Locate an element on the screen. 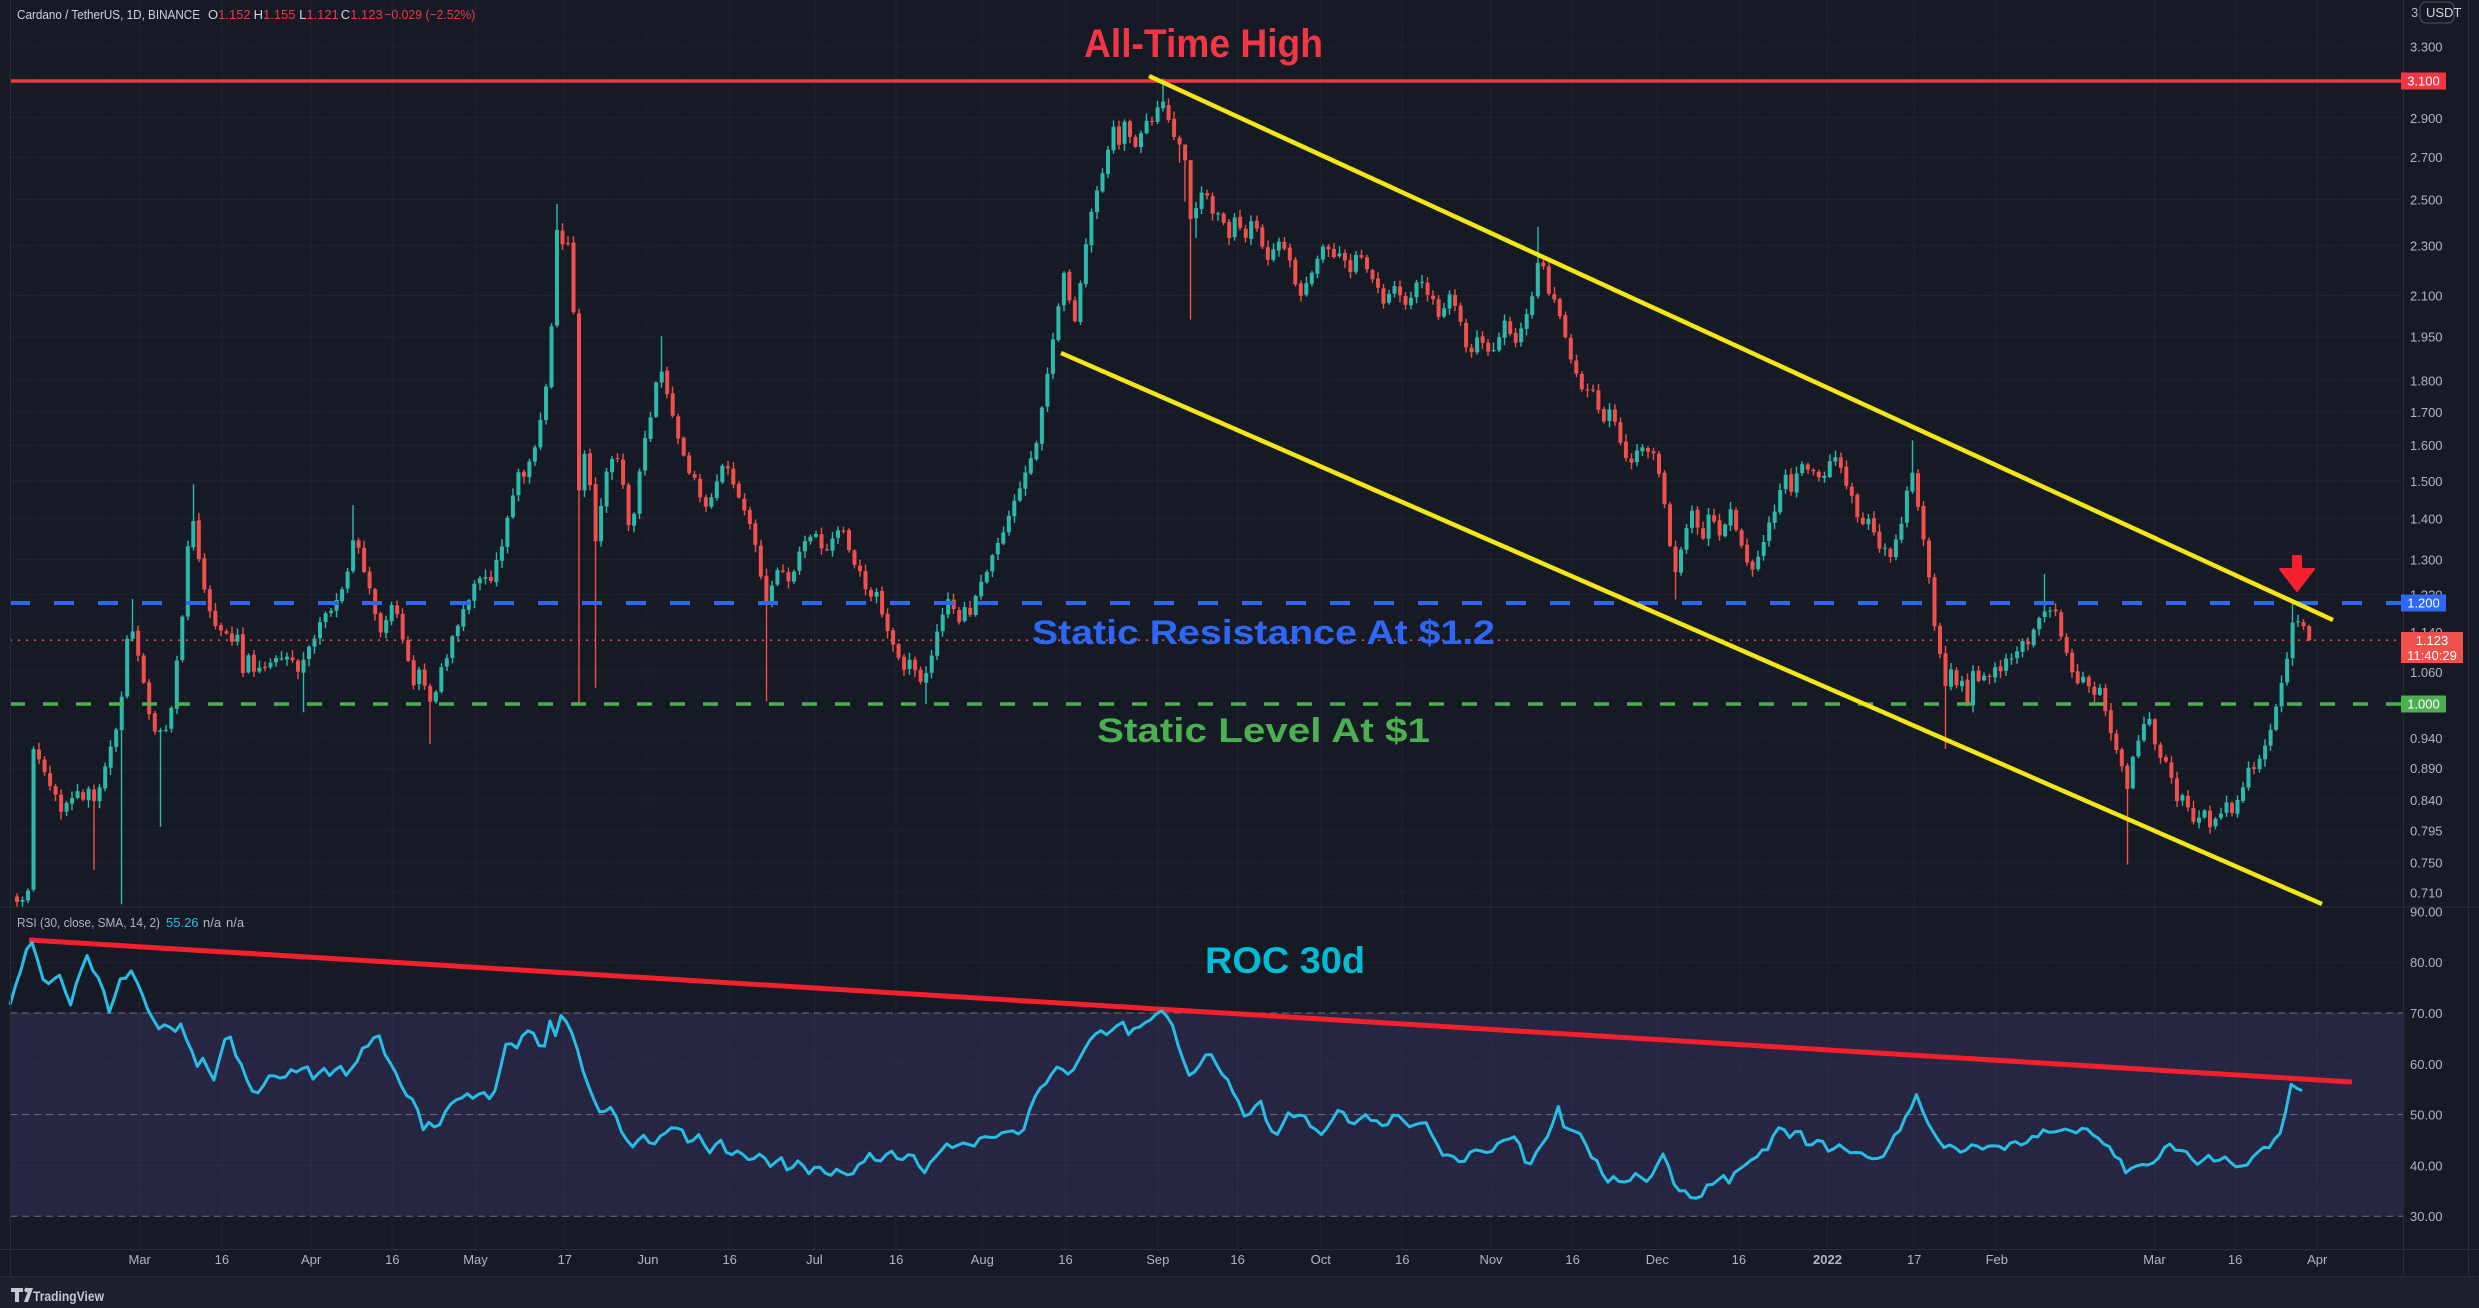 The image size is (2479, 1308). svg-text: 3.300 is located at coordinates (2426, 47).